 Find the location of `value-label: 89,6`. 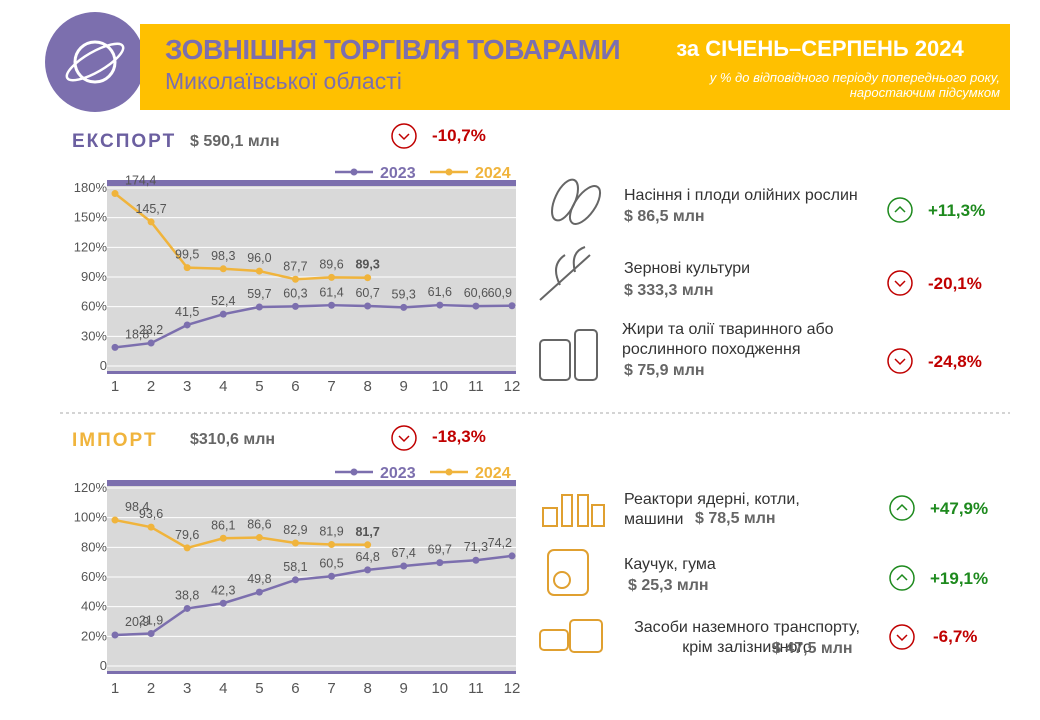

value-label: 89,6 is located at coordinates (331, 264).